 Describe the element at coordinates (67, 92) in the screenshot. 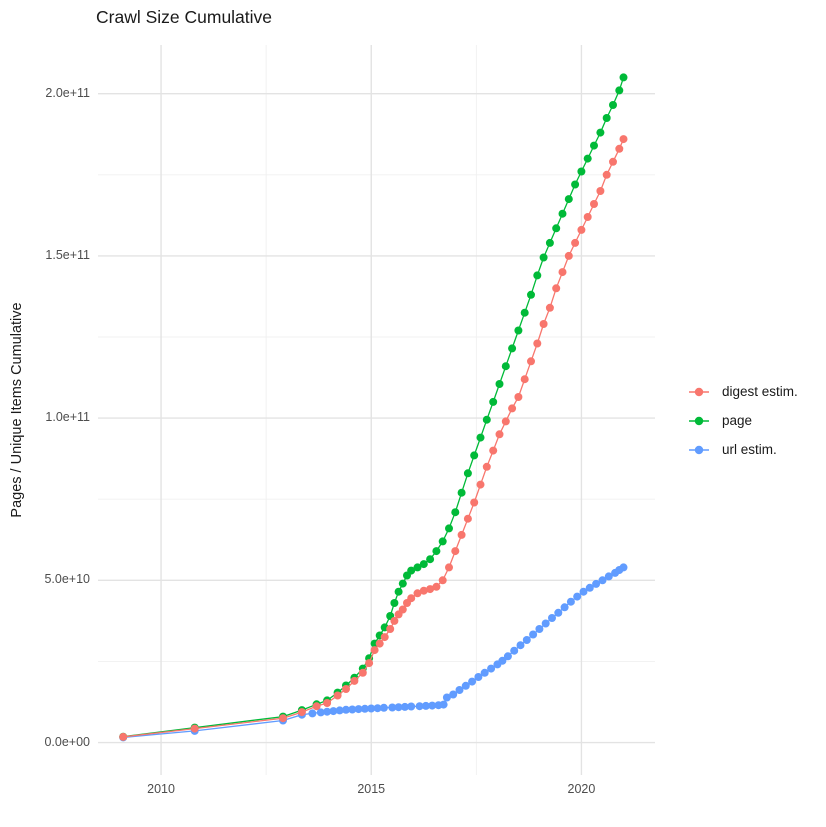

I see `y-tick-label: 2.0e+11` at that location.